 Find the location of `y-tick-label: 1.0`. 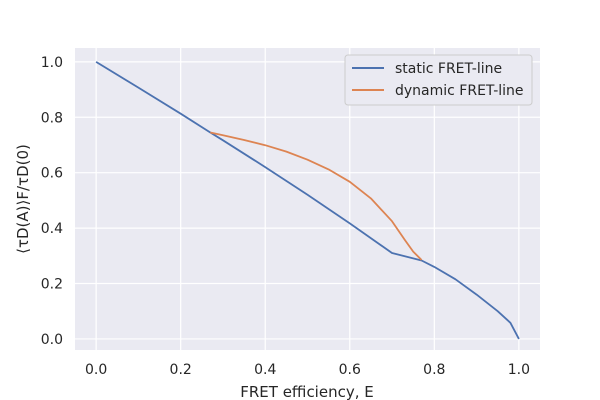

y-tick-label: 1.0 is located at coordinates (52, 63).